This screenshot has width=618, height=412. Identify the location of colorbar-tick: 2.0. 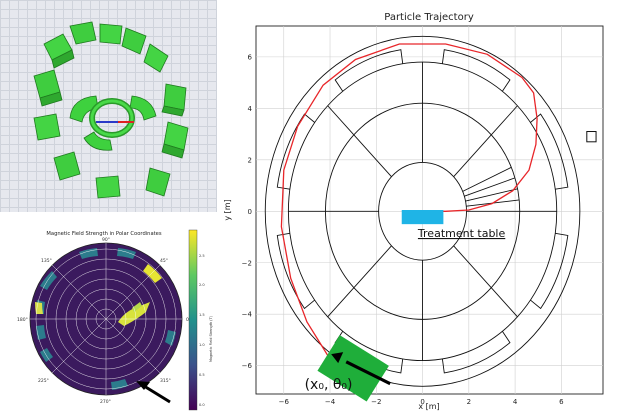
(202, 285).